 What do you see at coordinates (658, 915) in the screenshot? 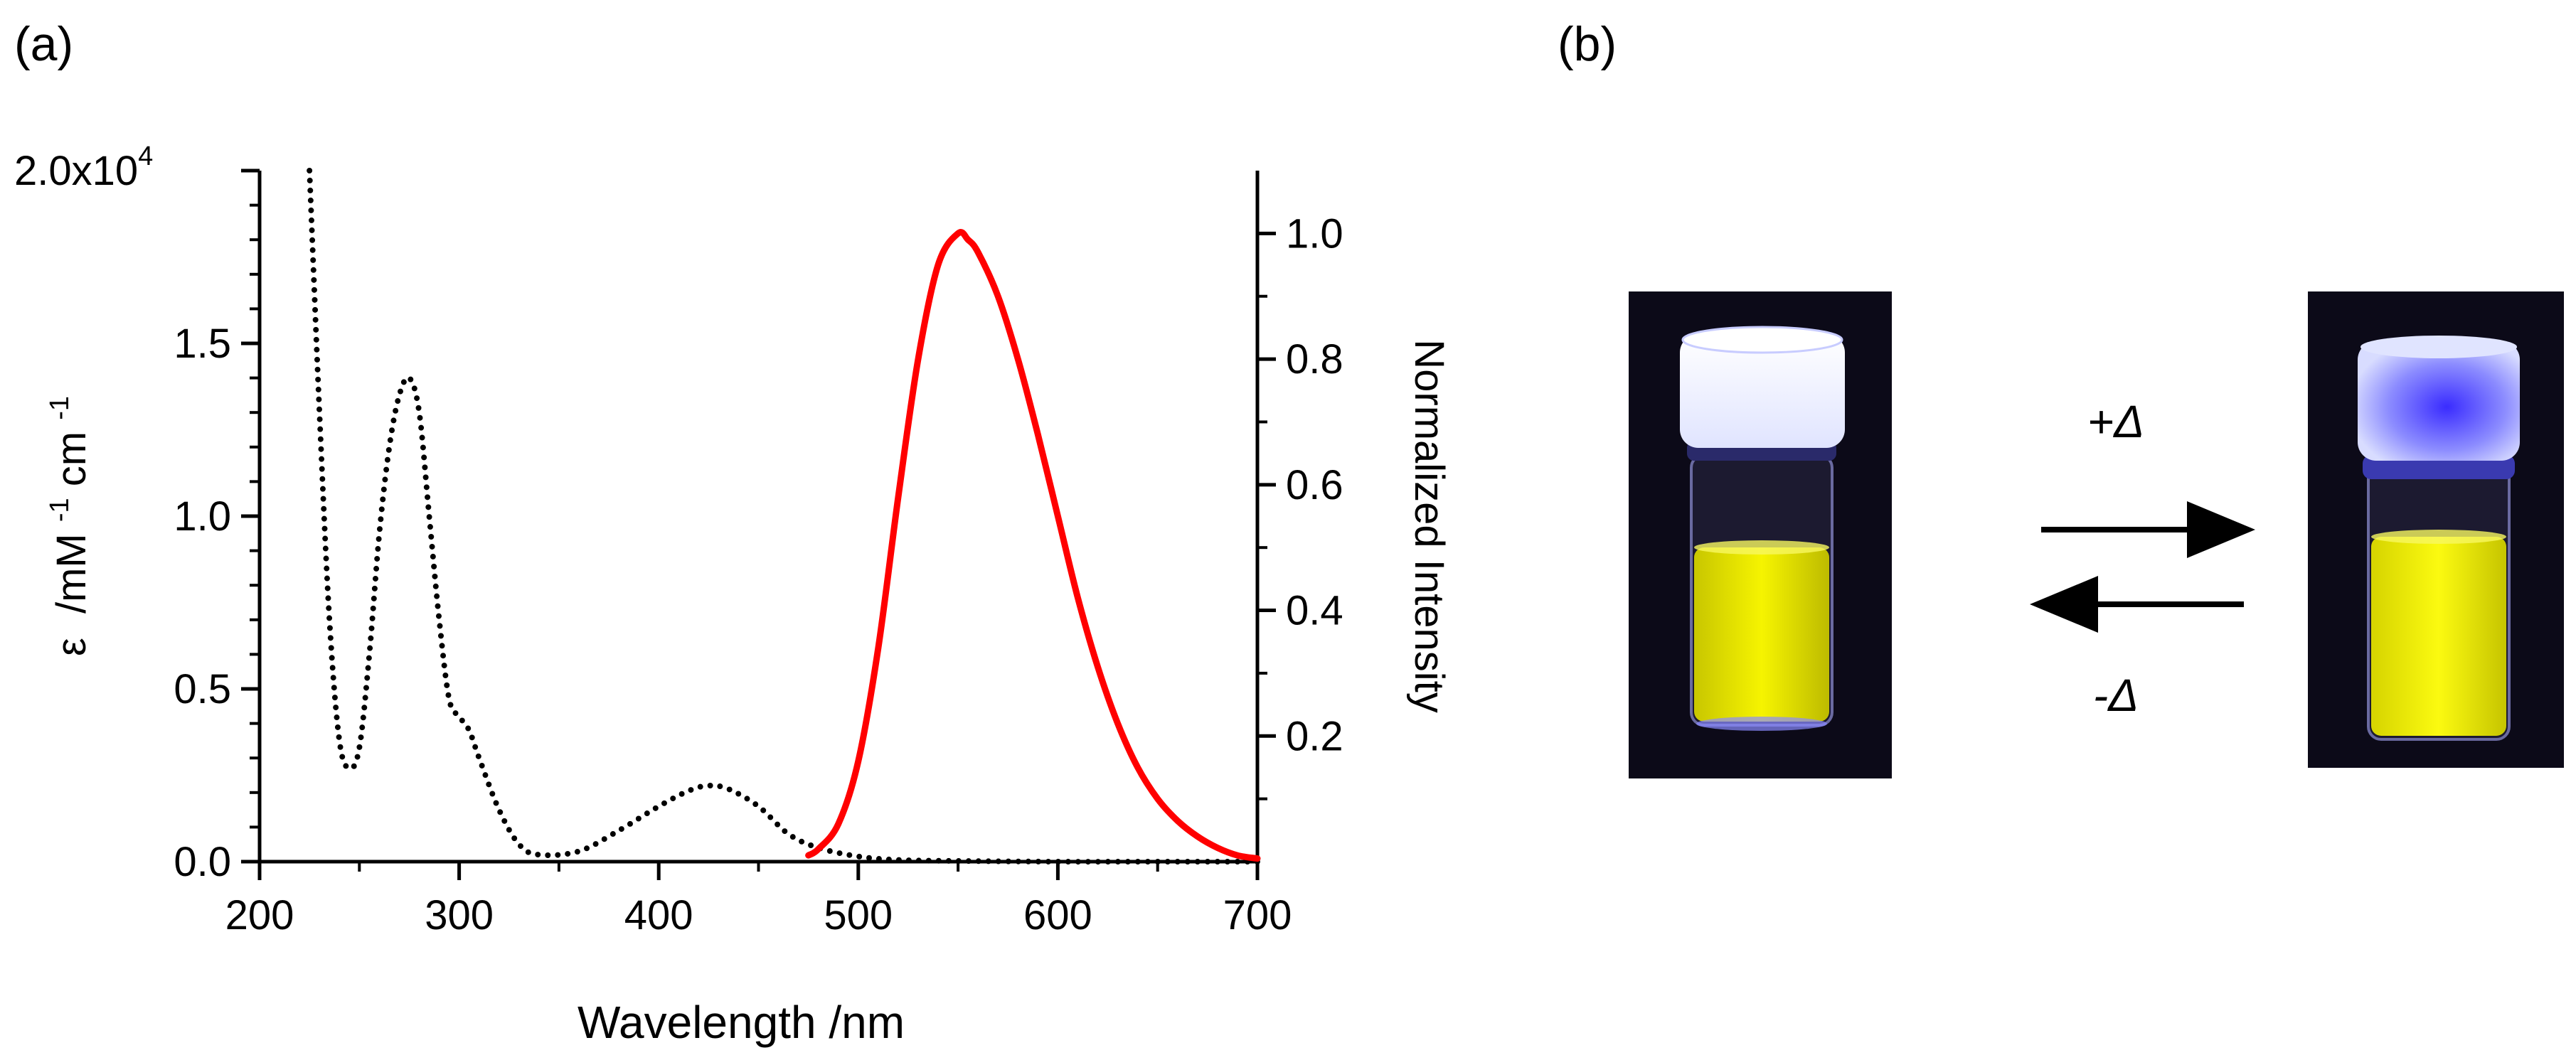
I see `x-tick-label: 400` at bounding box center [658, 915].